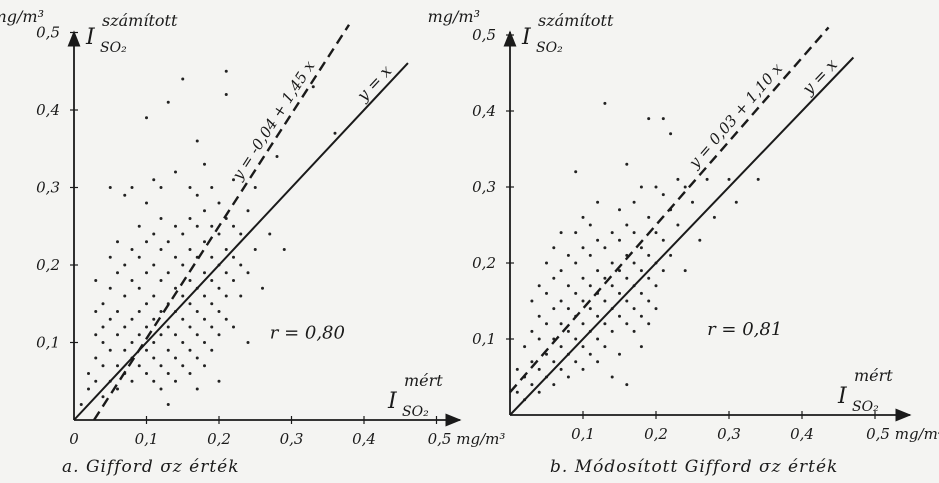 This screenshot has height=483, width=939. Describe the element at coordinates (484, 111) in the screenshot. I see `y-tick-label: 0,4` at that location.